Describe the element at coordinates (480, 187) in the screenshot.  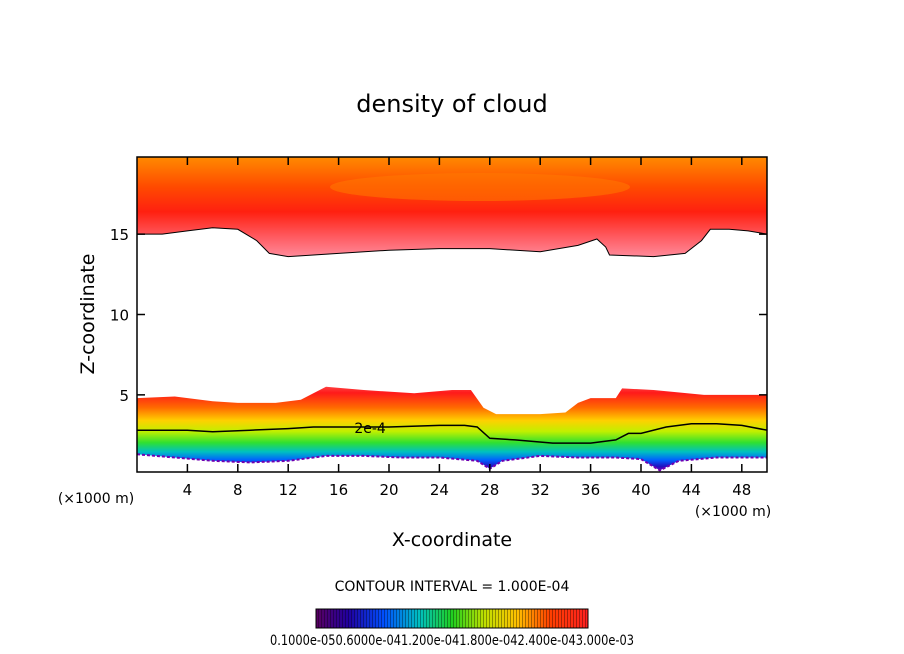
I see `upper-layer-core` at that location.